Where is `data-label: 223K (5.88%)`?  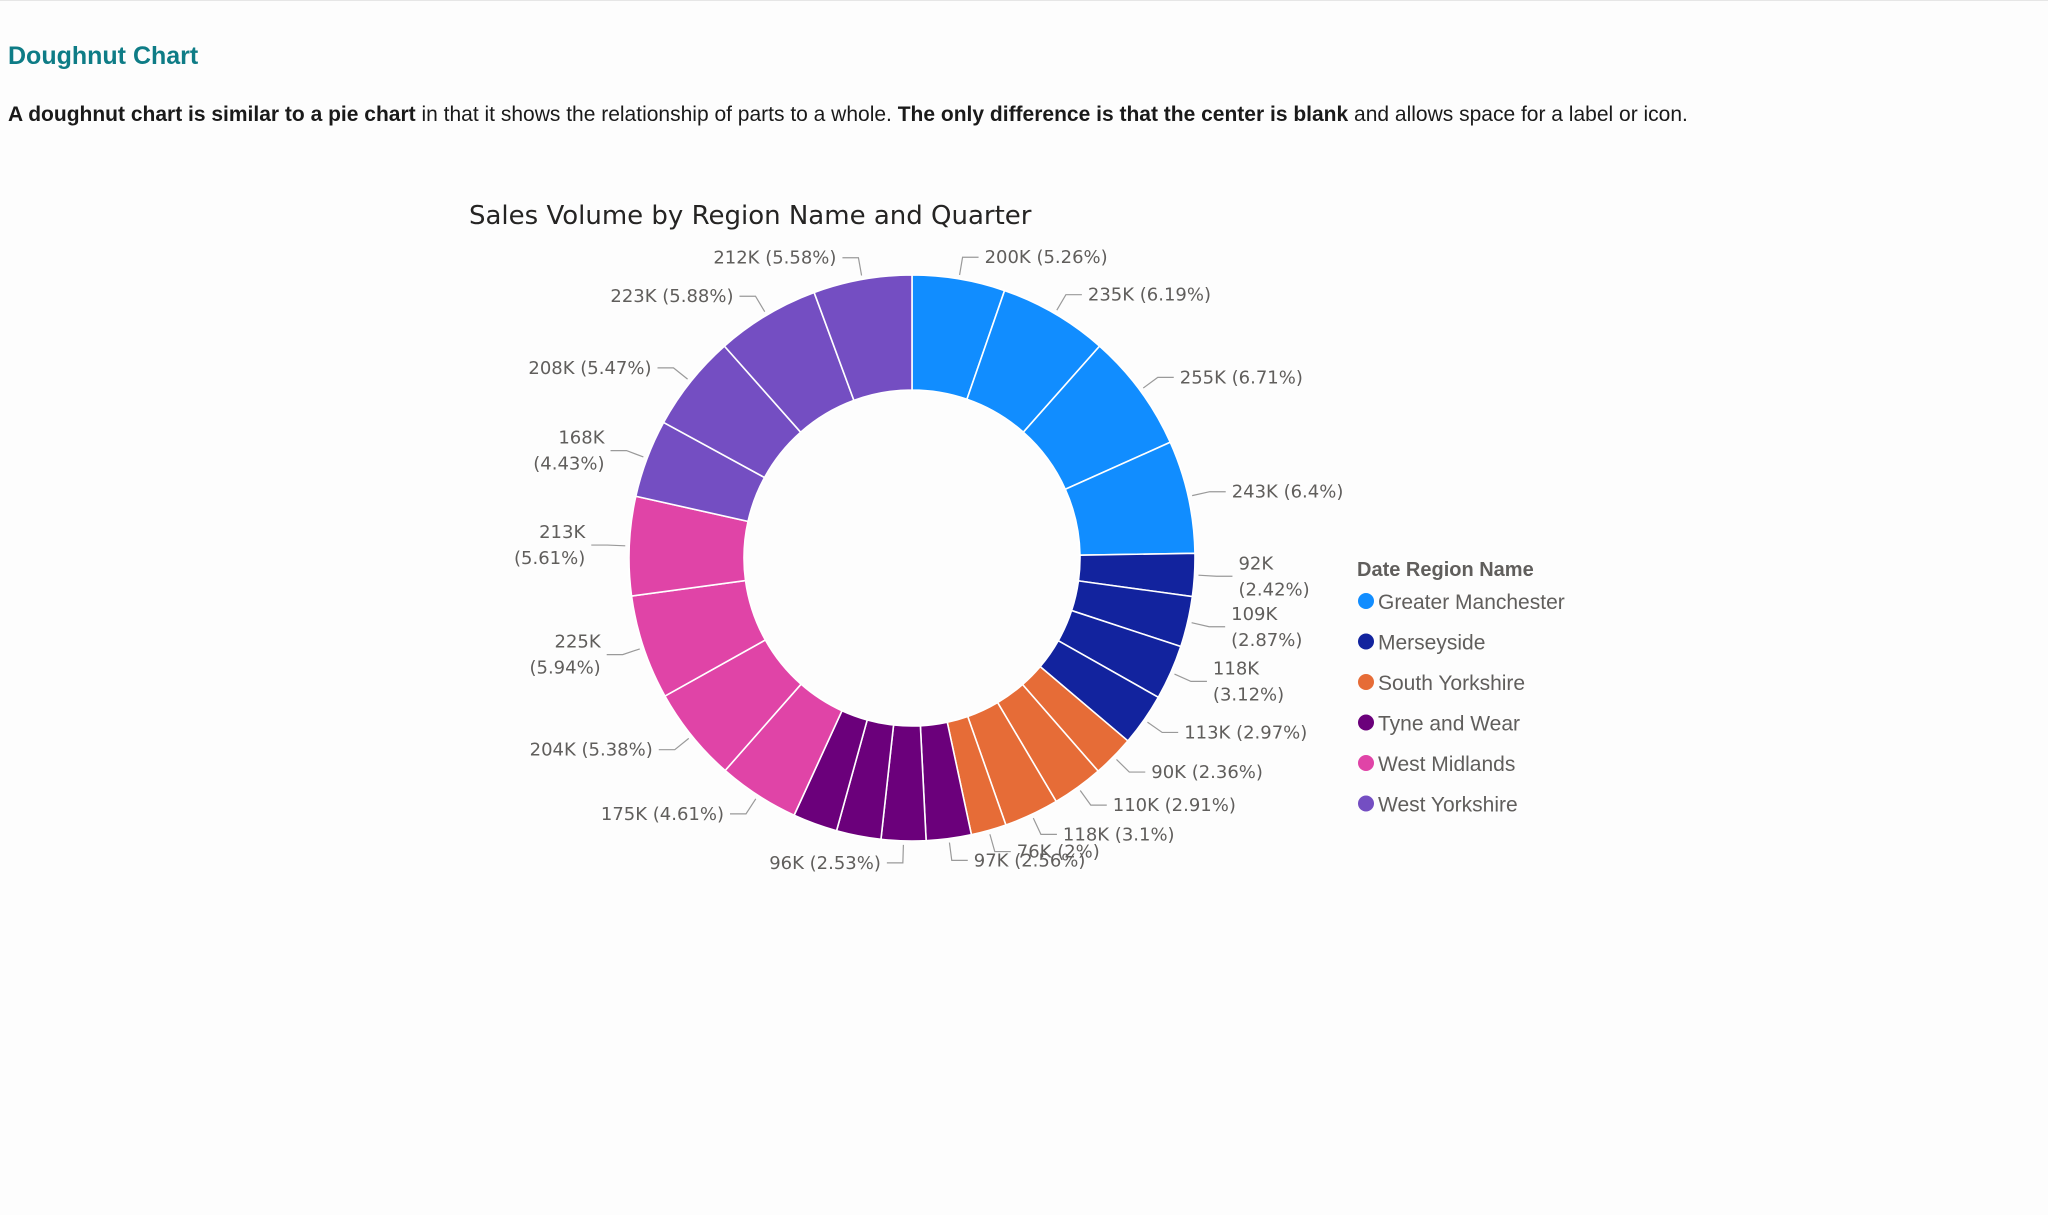
data-label: 223K (5.88%) is located at coordinates (671, 296).